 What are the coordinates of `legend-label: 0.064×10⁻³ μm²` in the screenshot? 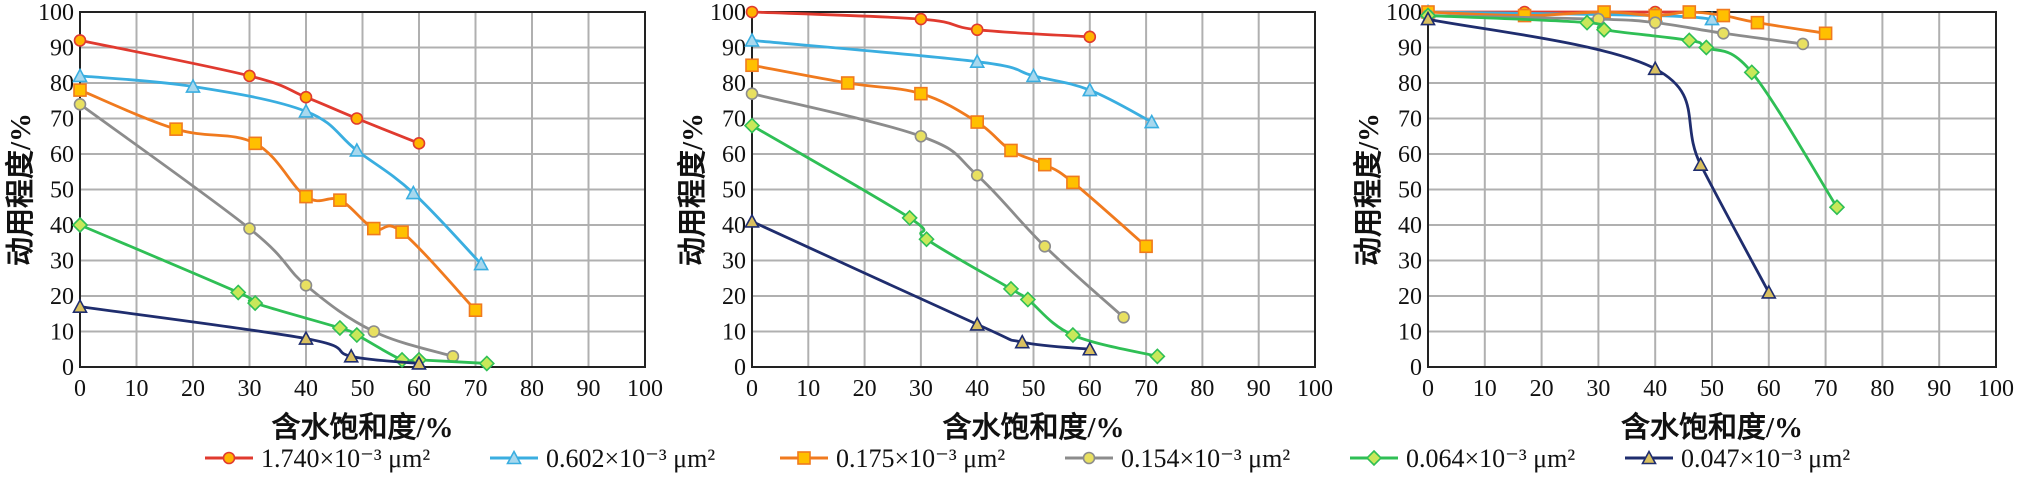 It's located at (1490, 458).